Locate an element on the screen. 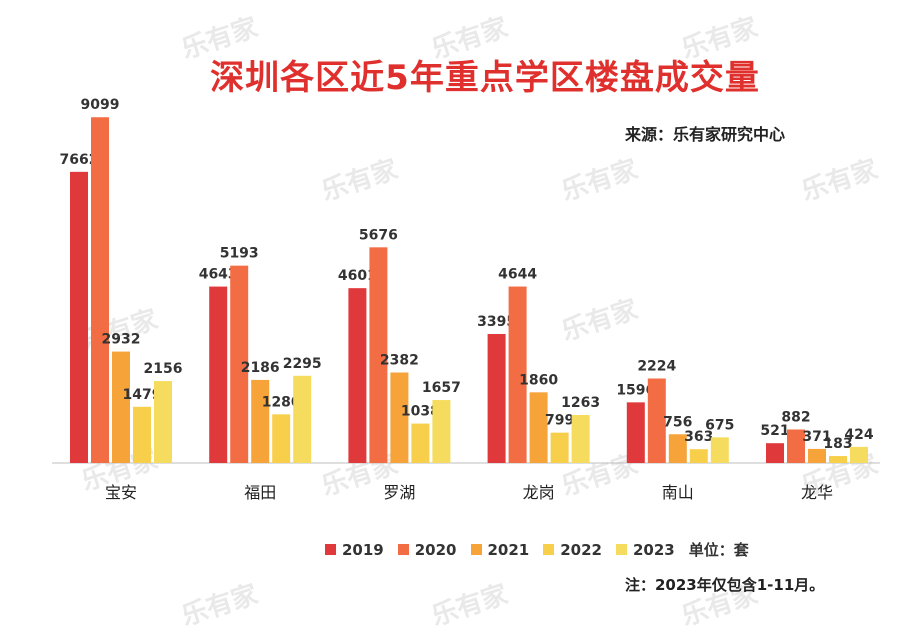 The width and height of the screenshot is (920, 633). unit-label: 单位：套 is located at coordinates (718, 550).